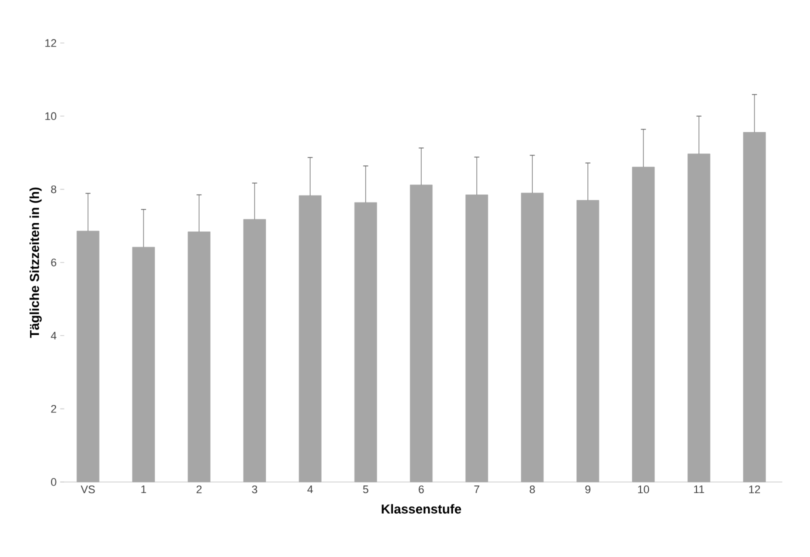 This screenshot has width=810, height=557. Describe the element at coordinates (532, 490) in the screenshot. I see `x-tick-label: 8` at that location.